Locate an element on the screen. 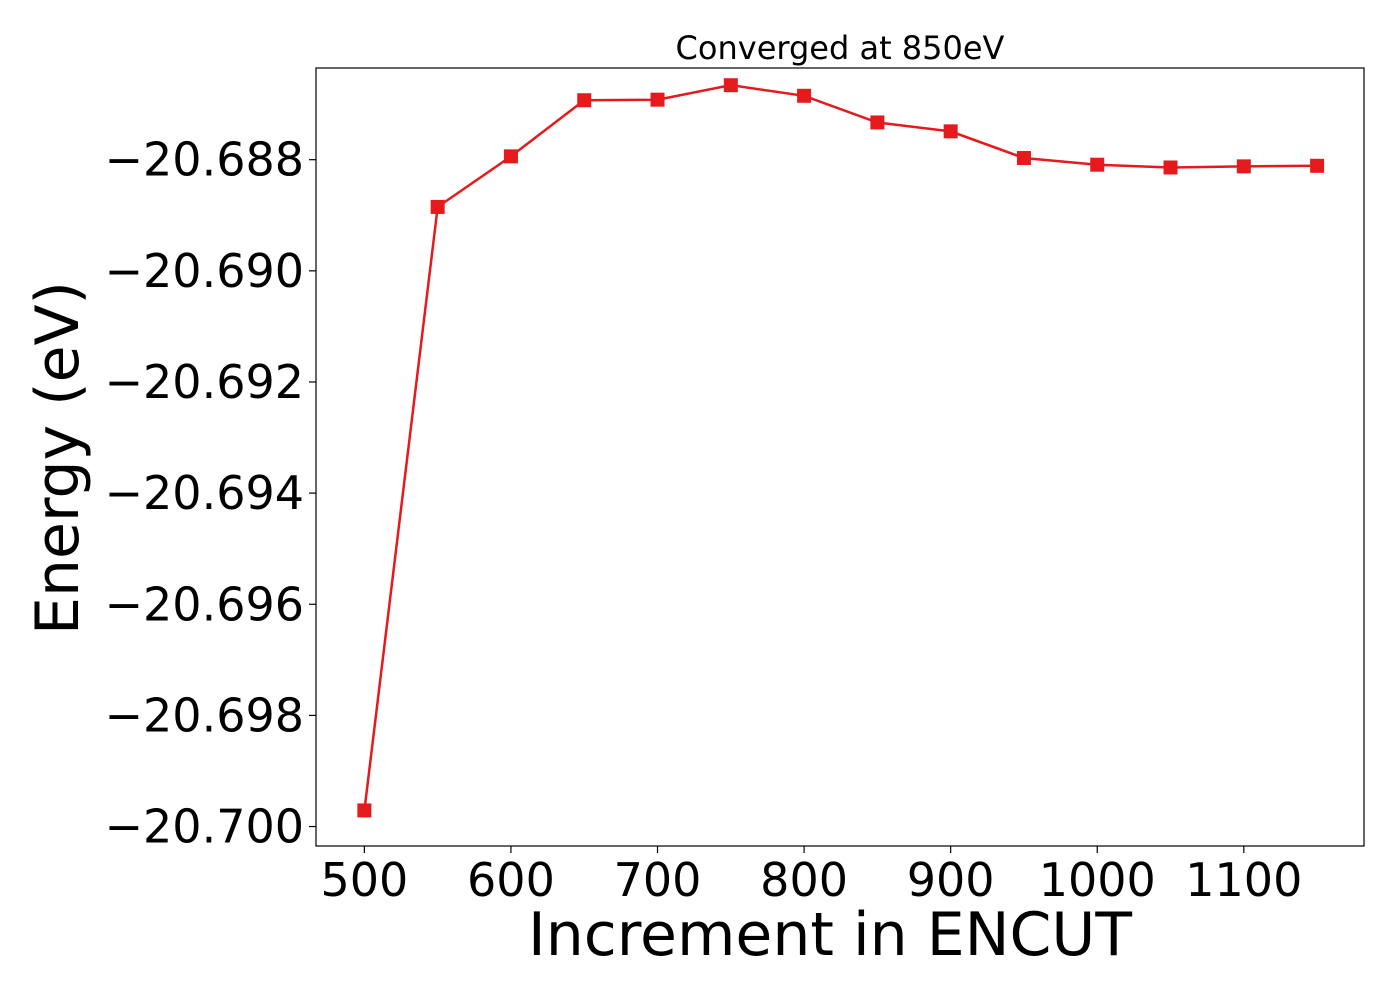 The height and width of the screenshot is (1000, 1400). x-tick-label: 900 is located at coordinates (951, 880).